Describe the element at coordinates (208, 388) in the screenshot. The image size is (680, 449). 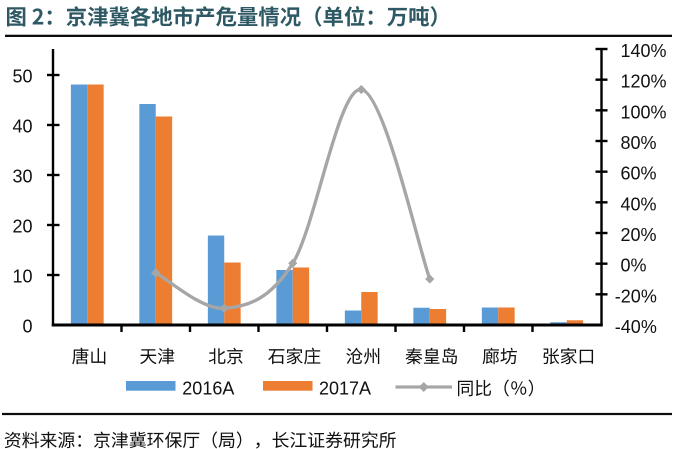
I see `svg-text: 2016A` at that location.